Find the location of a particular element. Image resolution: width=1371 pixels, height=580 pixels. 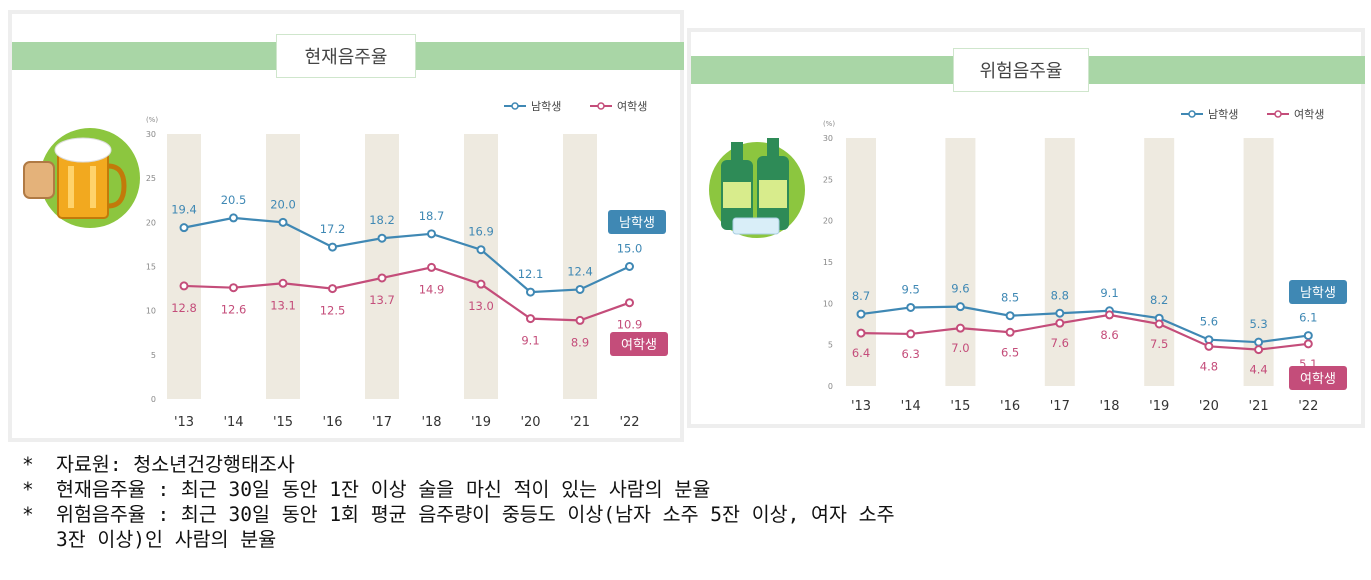

male-data-label: 18.7 is located at coordinates (432, 216).